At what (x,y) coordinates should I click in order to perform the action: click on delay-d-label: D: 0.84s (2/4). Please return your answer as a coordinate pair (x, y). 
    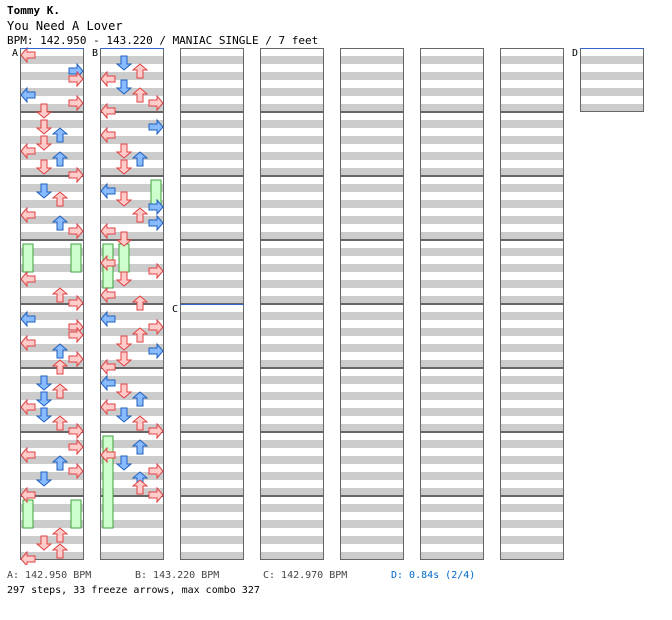
    Looking at the image, I should click on (433, 575).